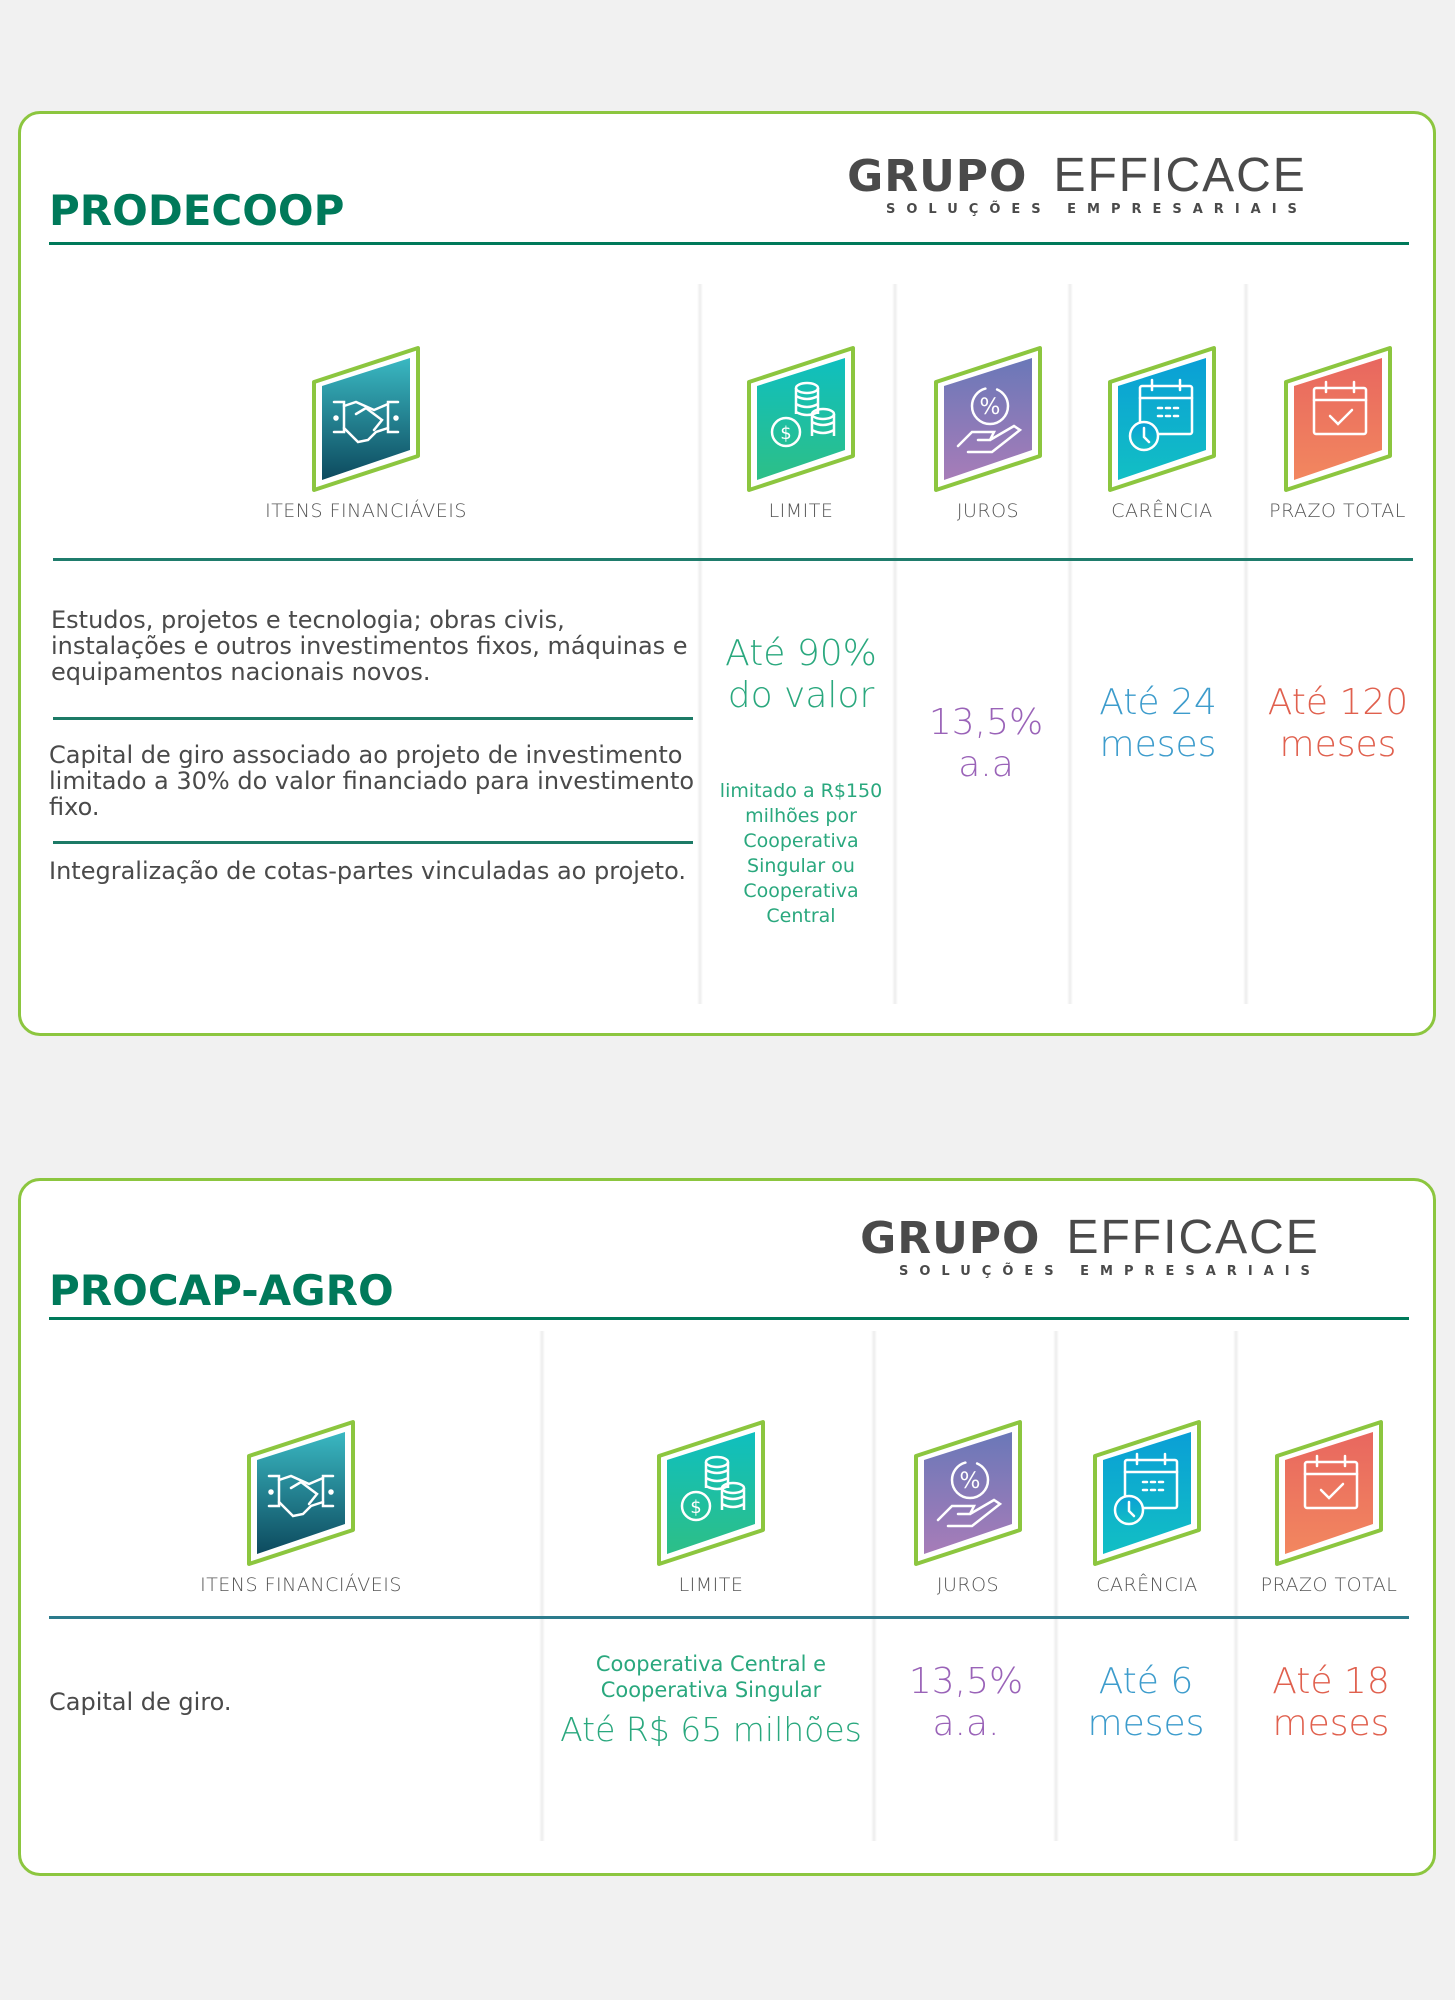  Describe the element at coordinates (197, 210) in the screenshot. I see `card-title: PRODECOOP` at that location.